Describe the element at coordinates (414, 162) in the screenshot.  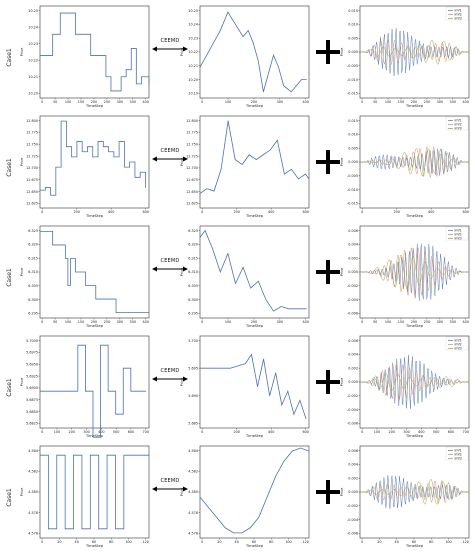
I see `imfs-series-imf3` at that location.